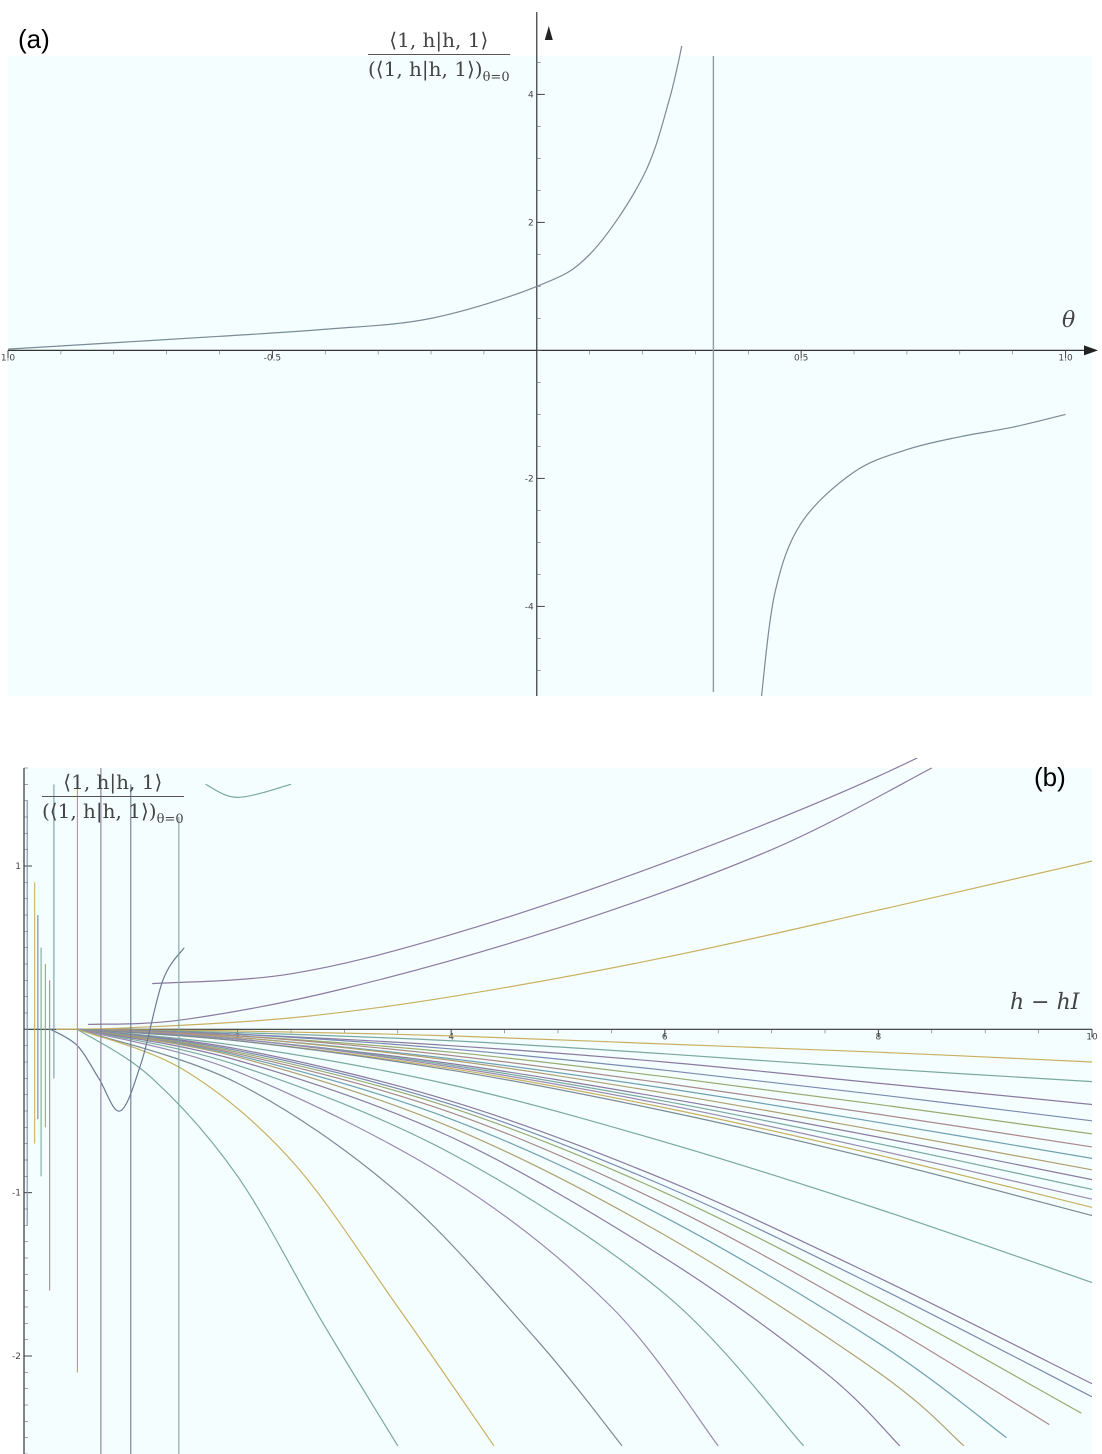 This screenshot has height=1454, width=1102. I want to click on x-axis-arrow, so click(1091, 350).